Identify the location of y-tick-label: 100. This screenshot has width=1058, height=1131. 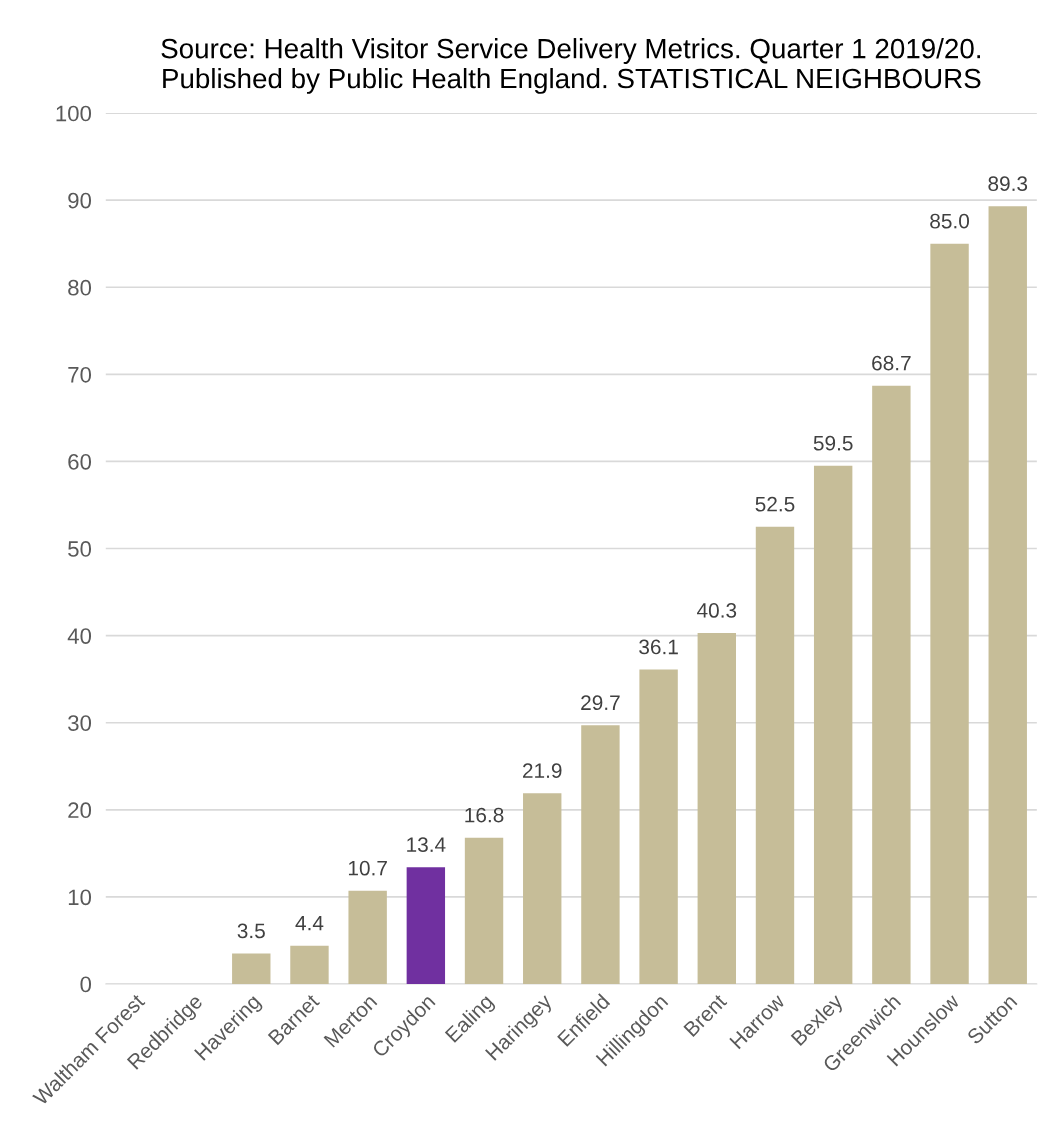
(74, 113).